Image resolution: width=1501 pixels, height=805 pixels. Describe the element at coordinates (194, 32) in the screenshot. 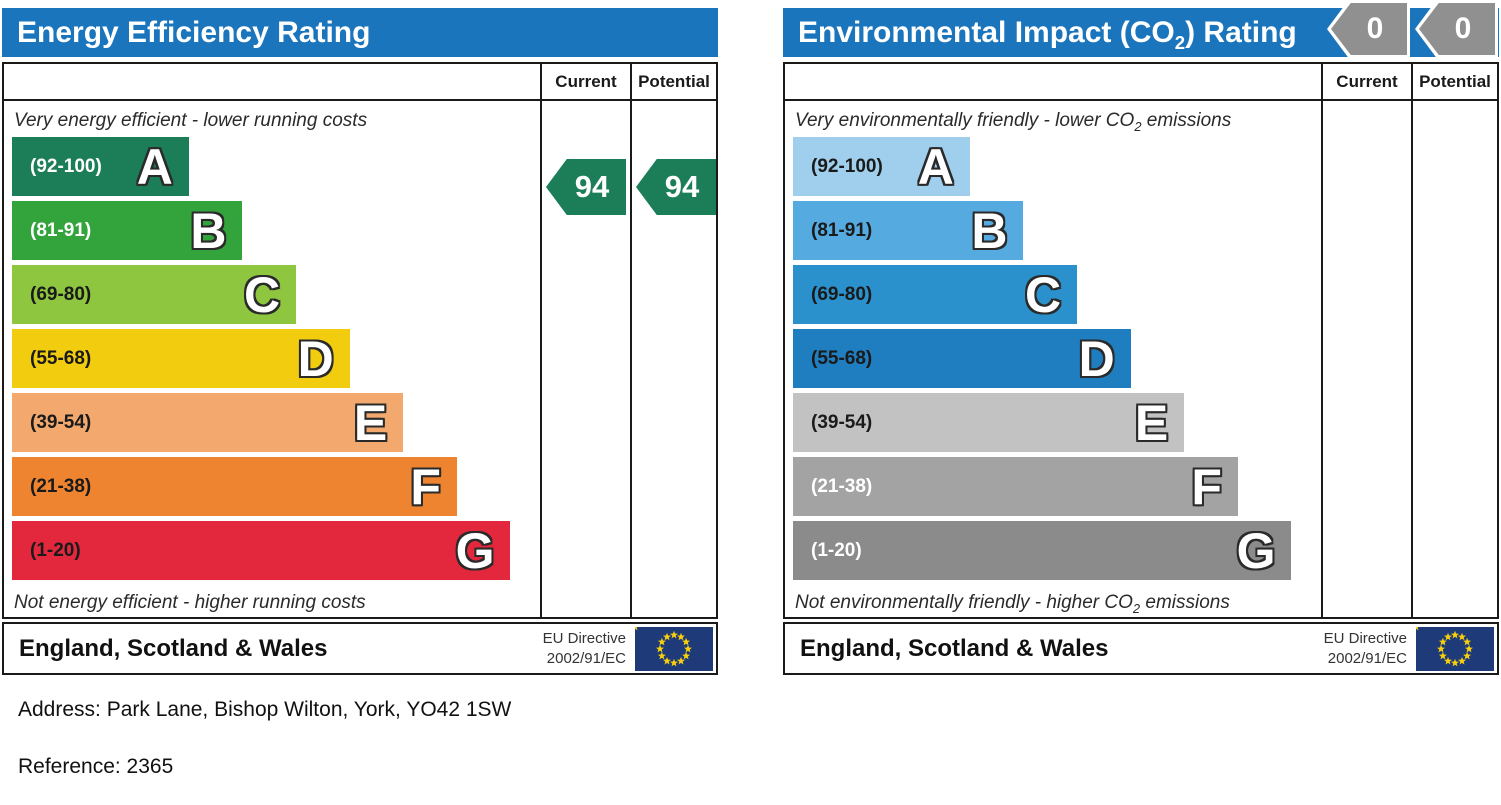

I see `energy-chart-title: Energy Efficiency Rating` at that location.